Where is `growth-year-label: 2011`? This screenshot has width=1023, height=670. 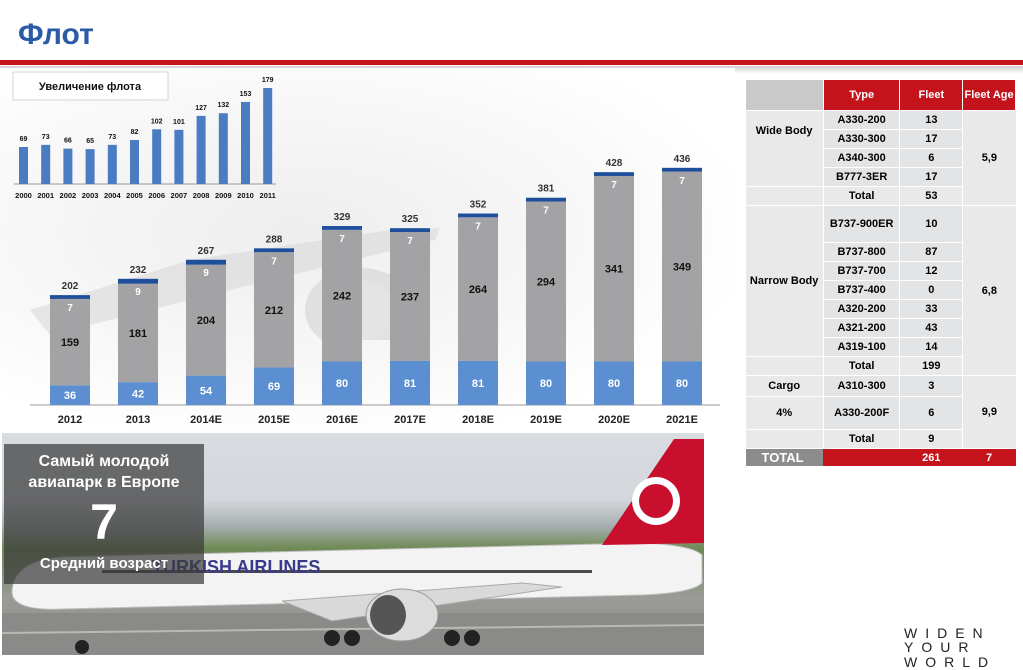
growth-year-label: 2011 is located at coordinates (268, 195).